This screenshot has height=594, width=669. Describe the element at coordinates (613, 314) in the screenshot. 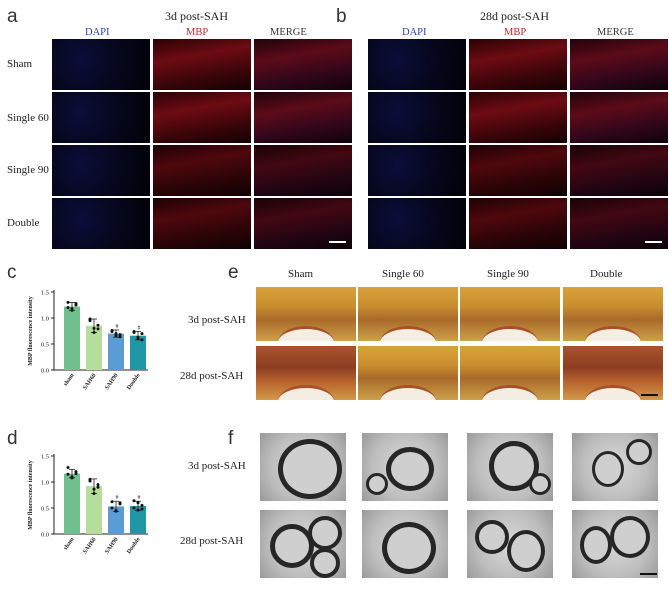

I see `image-e-3d-double` at that location.